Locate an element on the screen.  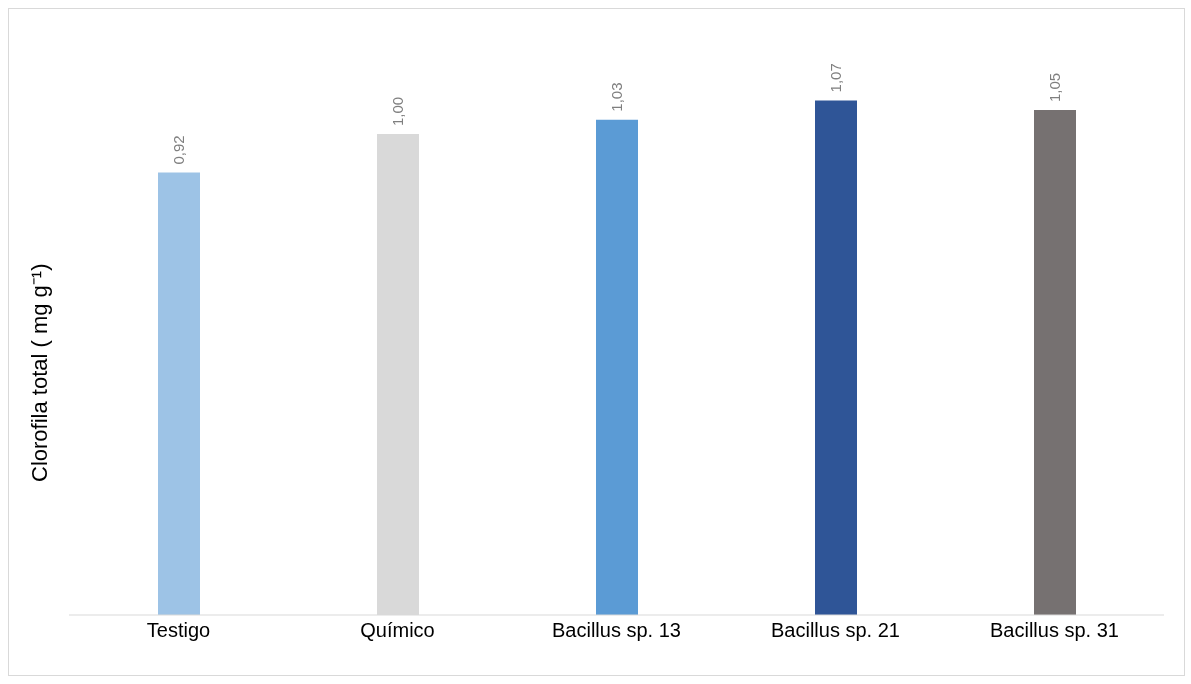
x-tick-label: Testigo is located at coordinates (178, 630).